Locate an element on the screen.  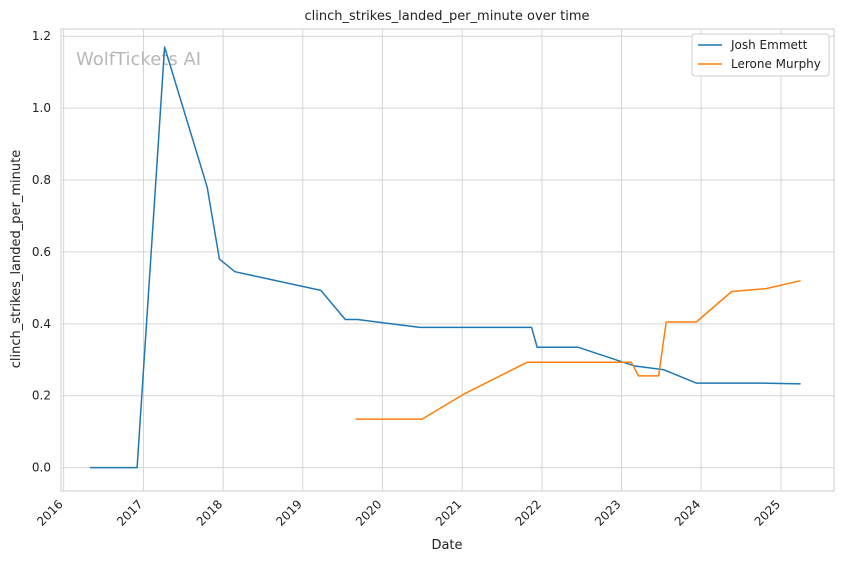
y-tick-label: 0.0 is located at coordinates (41, 468).